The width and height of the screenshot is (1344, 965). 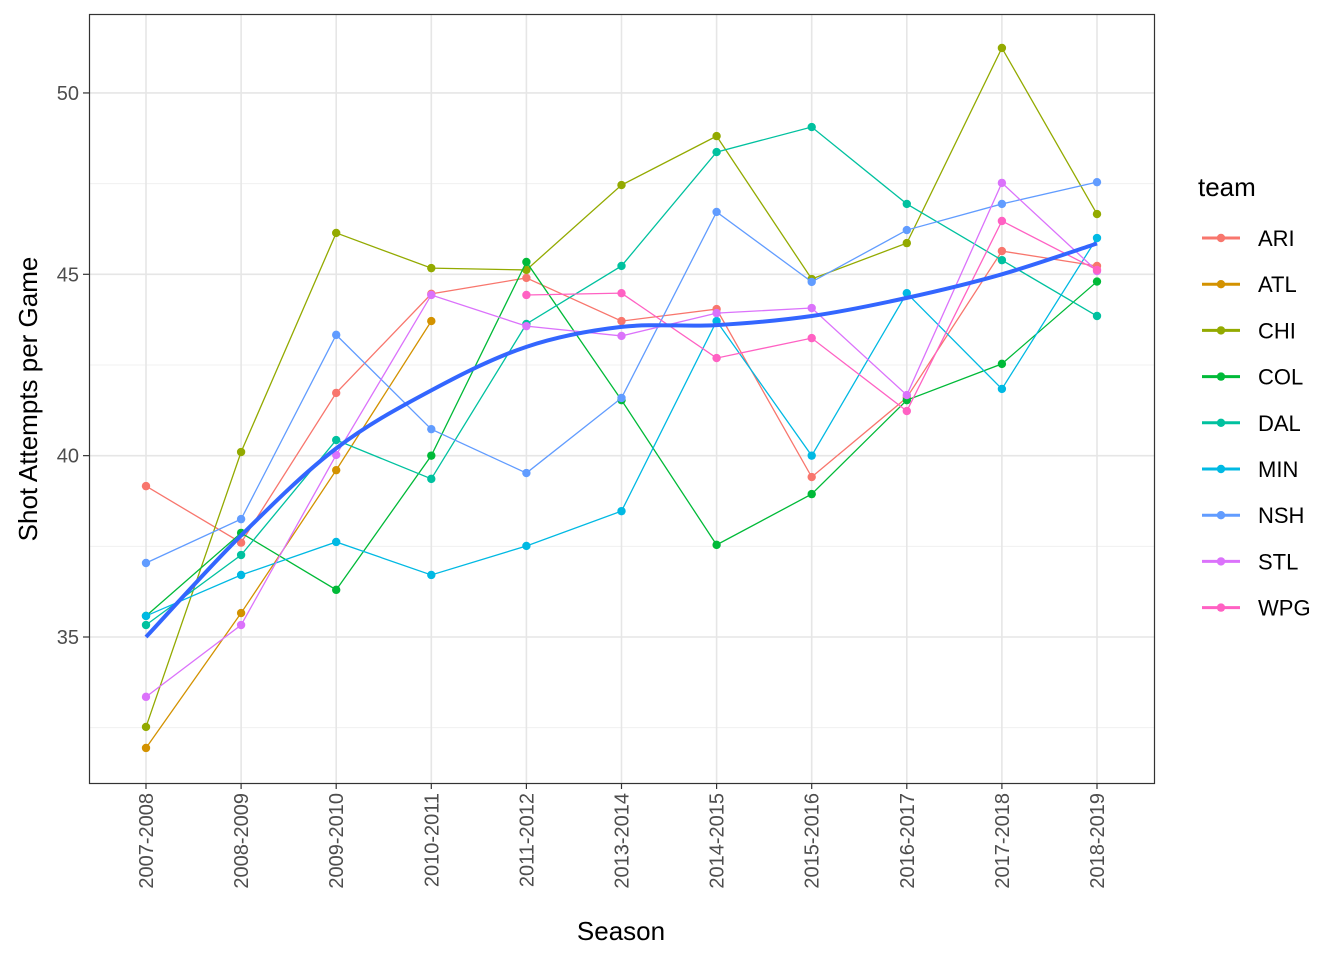 I want to click on legend-key-point-WPG, so click(x=1221, y=607).